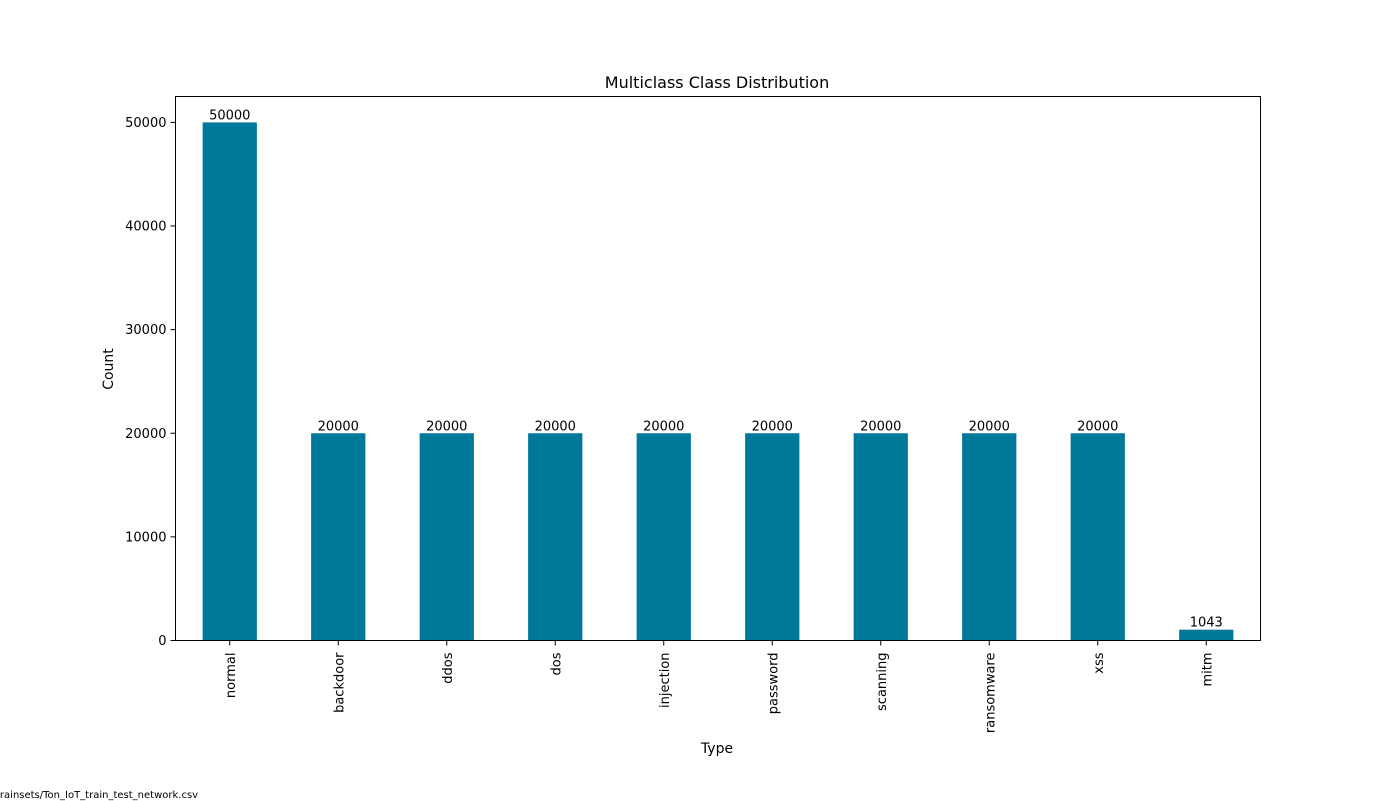 The width and height of the screenshot is (1400, 801). I want to click on data-label-password: 20000, so click(772, 426).